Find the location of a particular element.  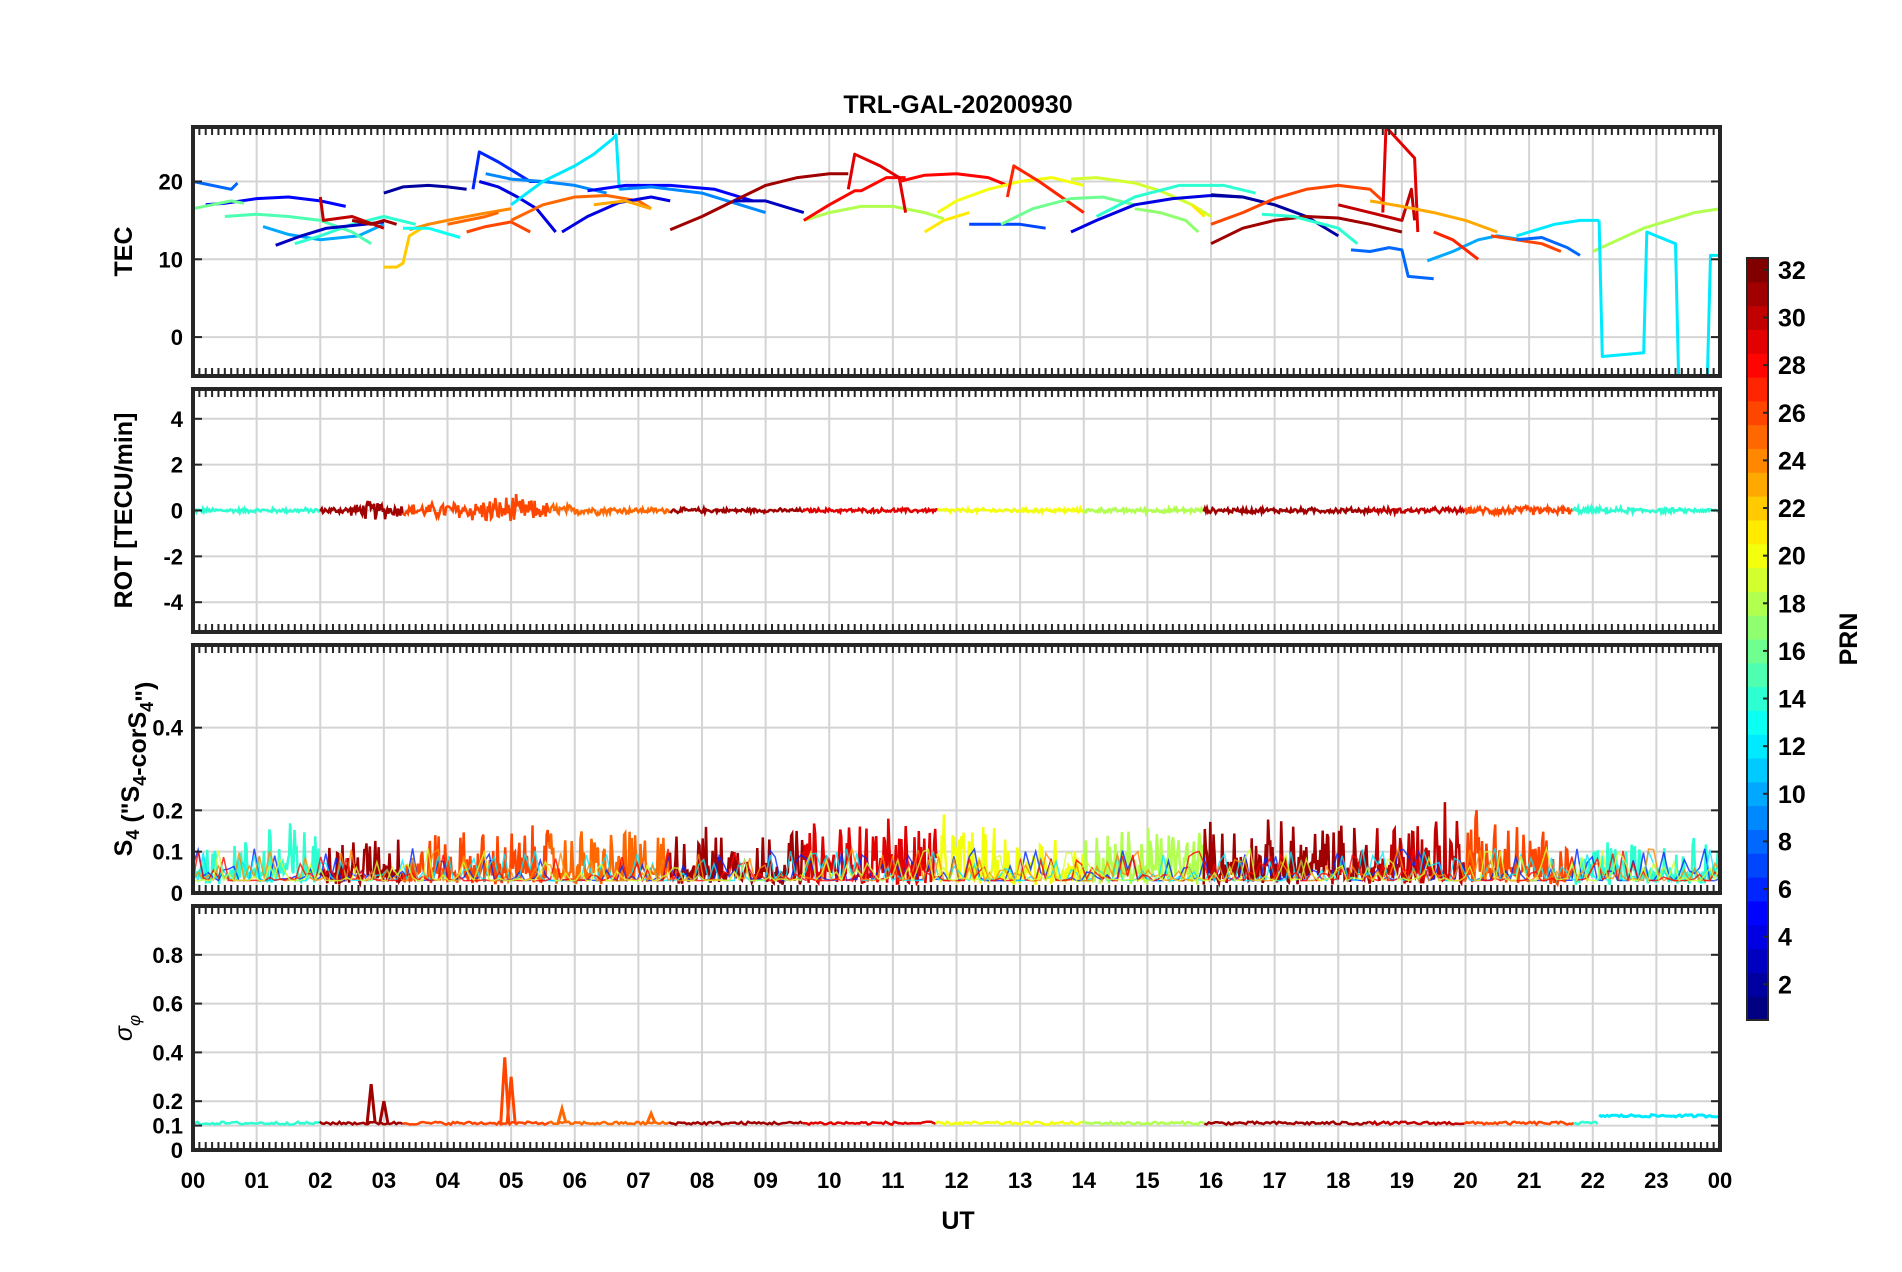

y-tick-label: 2 is located at coordinates (177, 465).